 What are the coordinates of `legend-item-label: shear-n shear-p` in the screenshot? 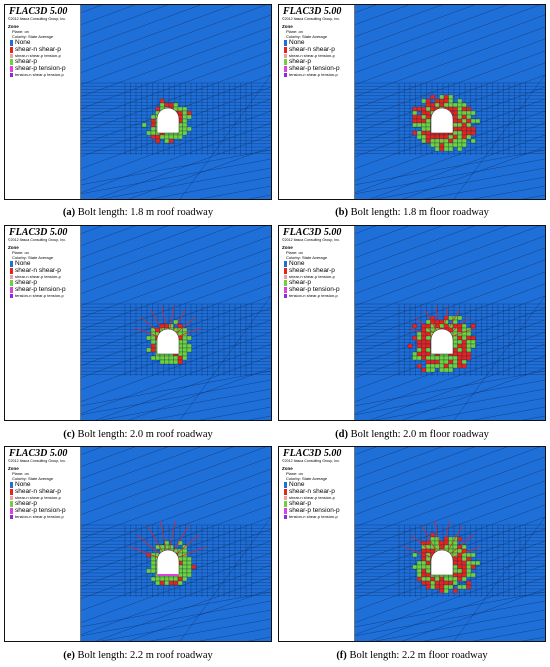 It's located at (38, 49).